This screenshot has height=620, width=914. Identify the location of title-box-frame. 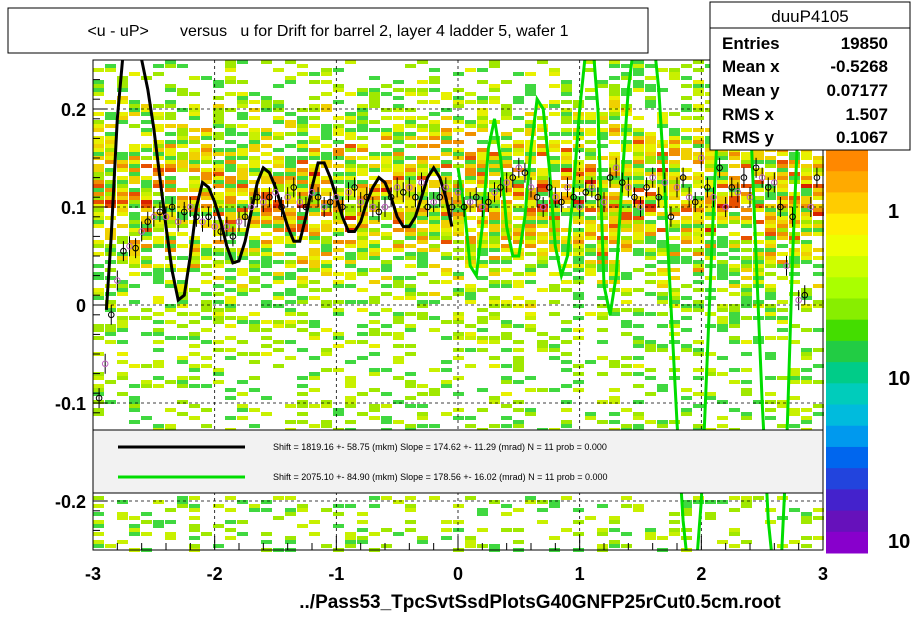
(328, 30).